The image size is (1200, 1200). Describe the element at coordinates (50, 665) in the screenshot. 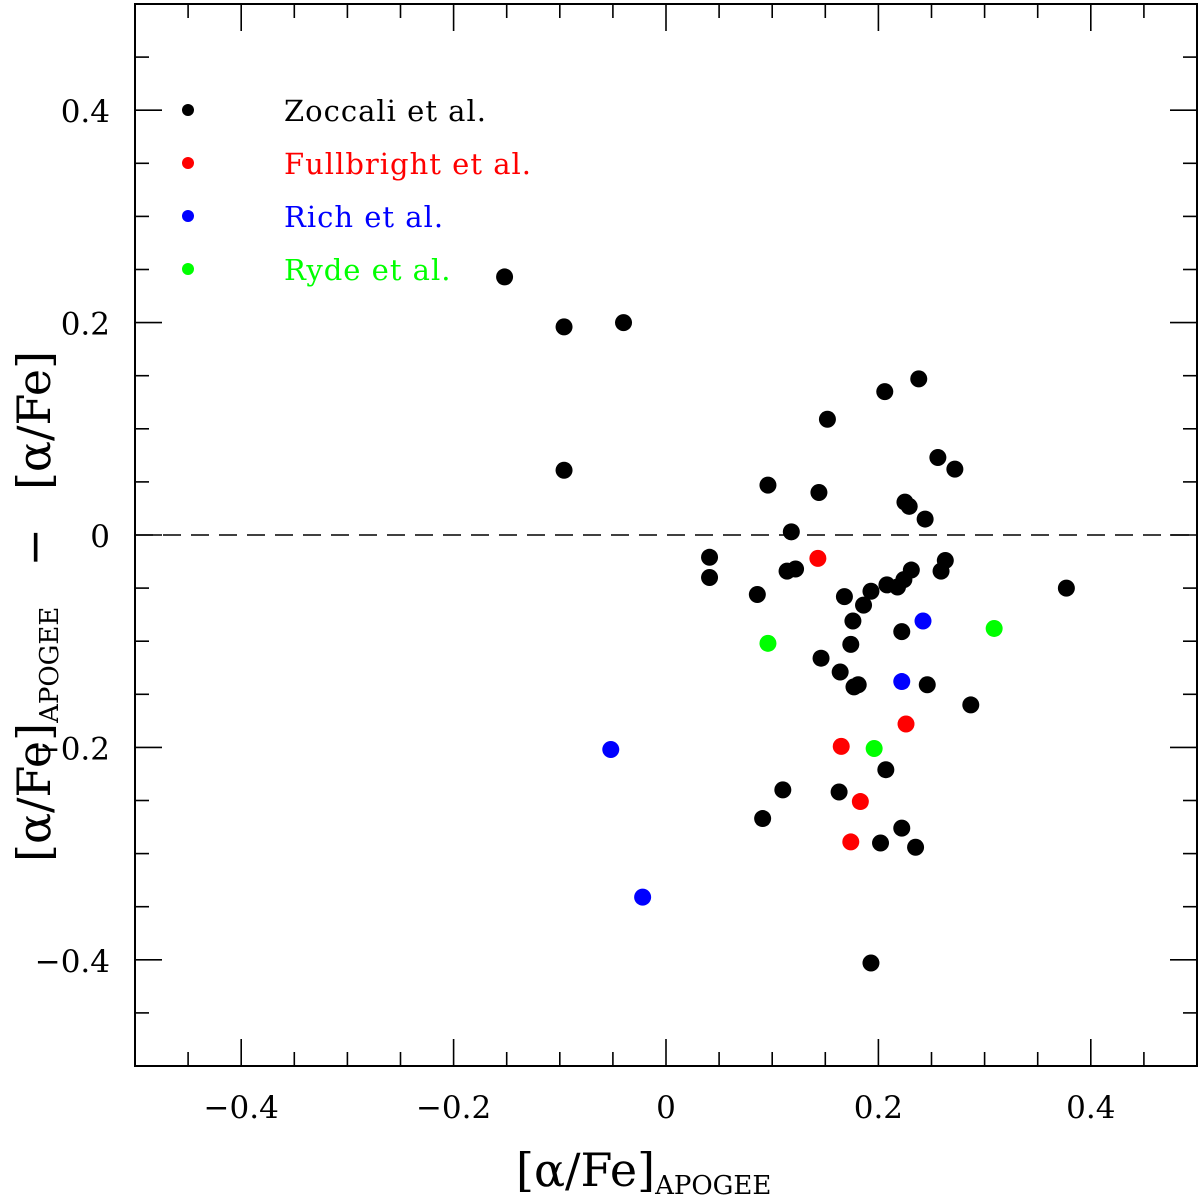

I see `y-axis-label-first-subscript: APOGEE` at that location.